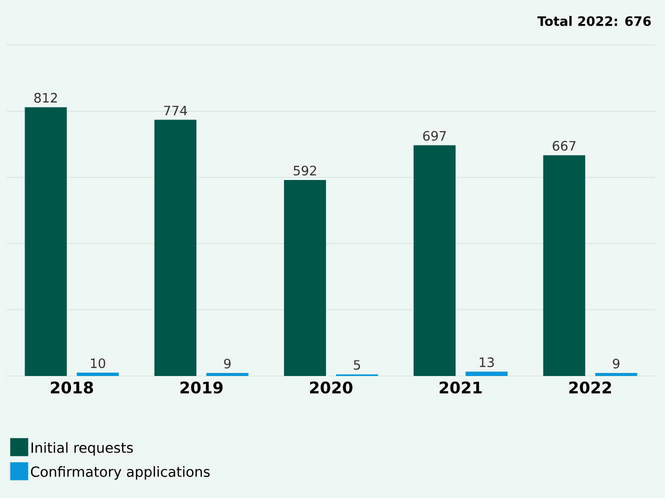 The image size is (665, 498). Describe the element at coordinates (331, 388) in the screenshot. I see `x-tick-label: 2020` at that location.